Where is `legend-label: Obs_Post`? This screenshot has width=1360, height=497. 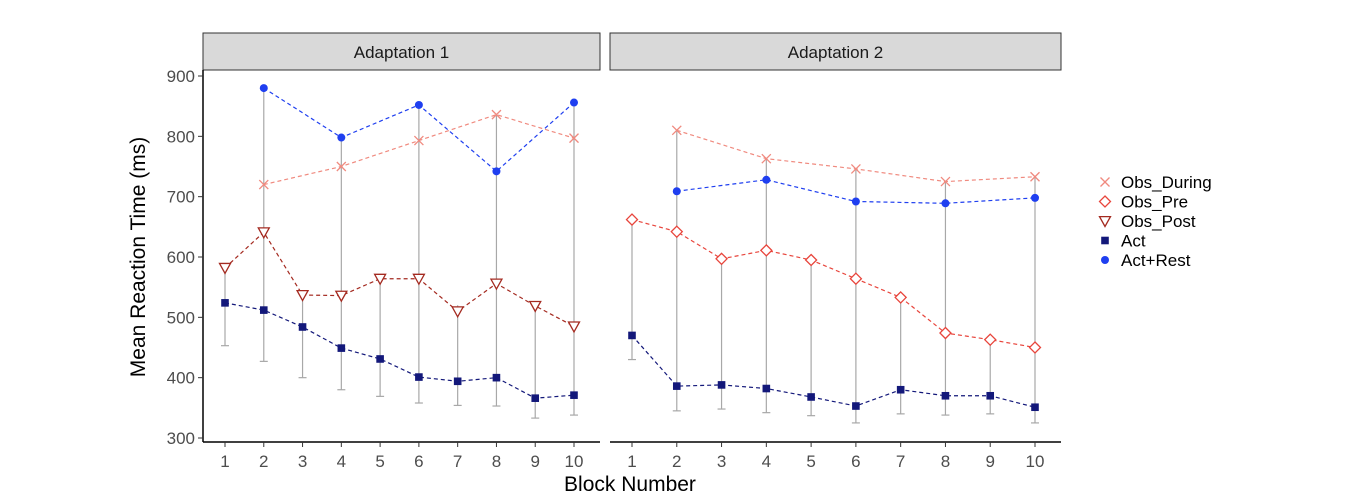 legend-label: Obs_Post is located at coordinates (1158, 221).